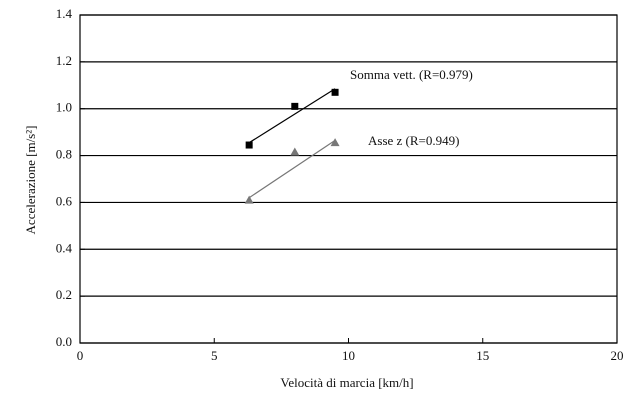  I want to click on y-tick-label: 0.4, so click(64, 247).